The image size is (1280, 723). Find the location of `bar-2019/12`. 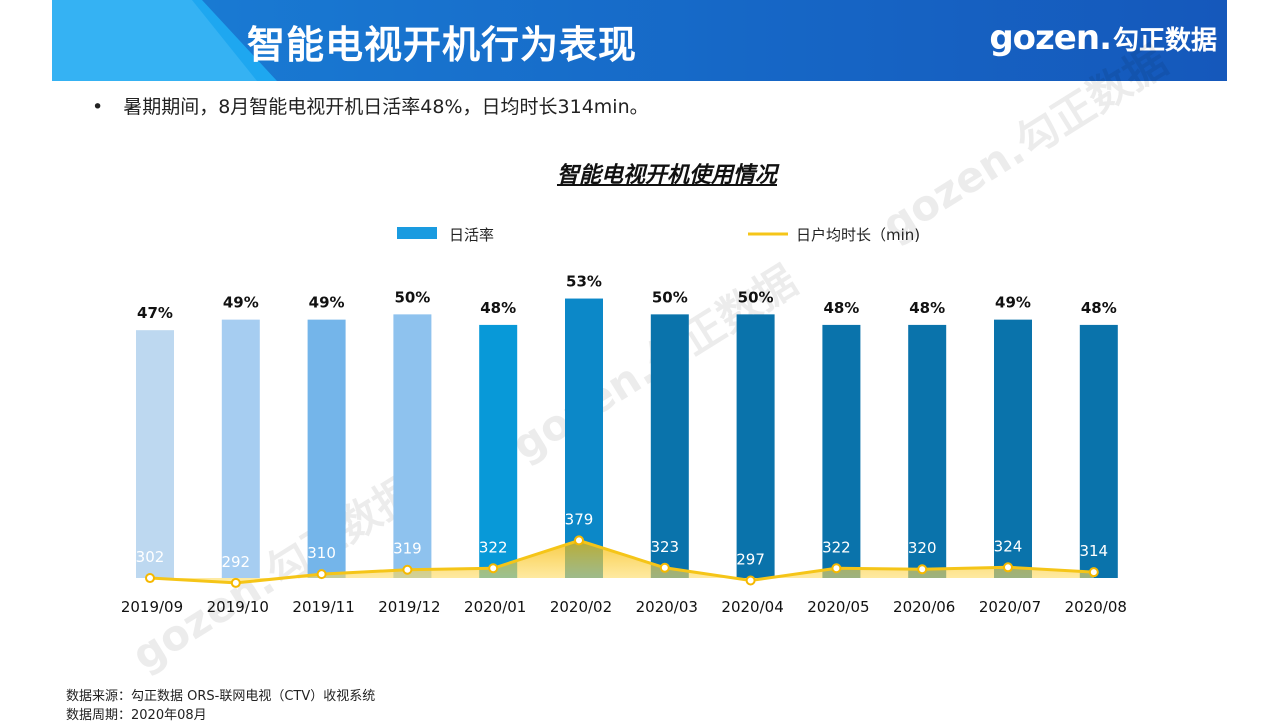

bar-2019/12 is located at coordinates (412, 446).